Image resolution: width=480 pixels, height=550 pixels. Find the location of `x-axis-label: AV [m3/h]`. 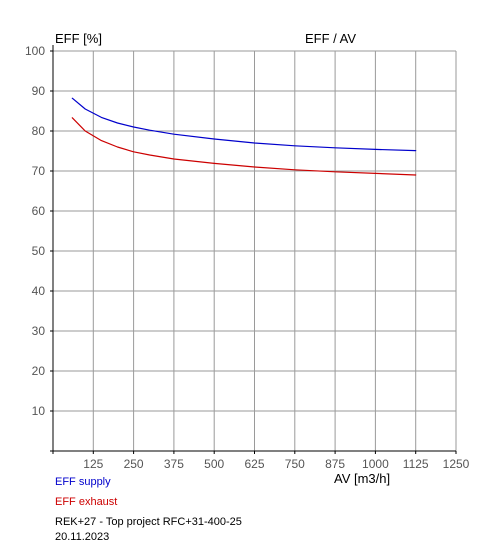

x-axis-label: AV [m3/h] is located at coordinates (362, 478).